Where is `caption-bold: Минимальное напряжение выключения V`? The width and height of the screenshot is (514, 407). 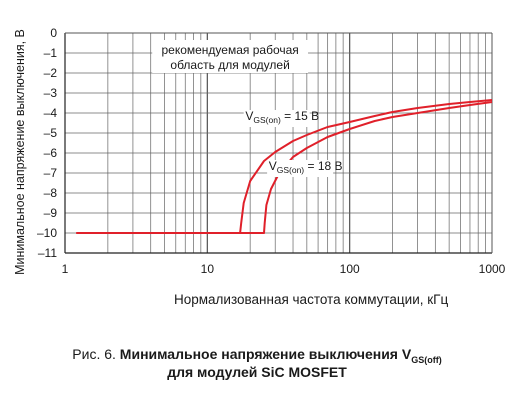
caption-bold: Минимальное напряжение выключения V is located at coordinates (265, 354).